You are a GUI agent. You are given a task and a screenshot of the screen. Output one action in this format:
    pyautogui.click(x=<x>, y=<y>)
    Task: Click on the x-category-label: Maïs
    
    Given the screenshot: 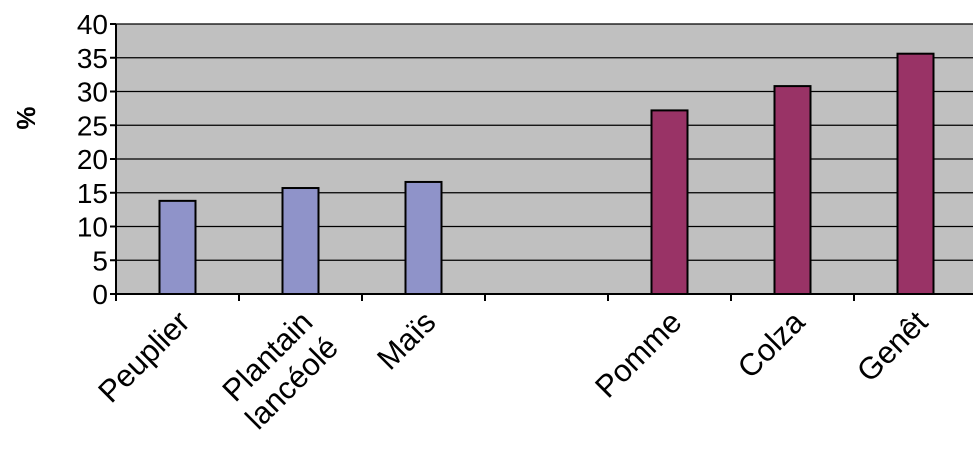 What is the action you would take?
    pyautogui.click(x=406, y=340)
    